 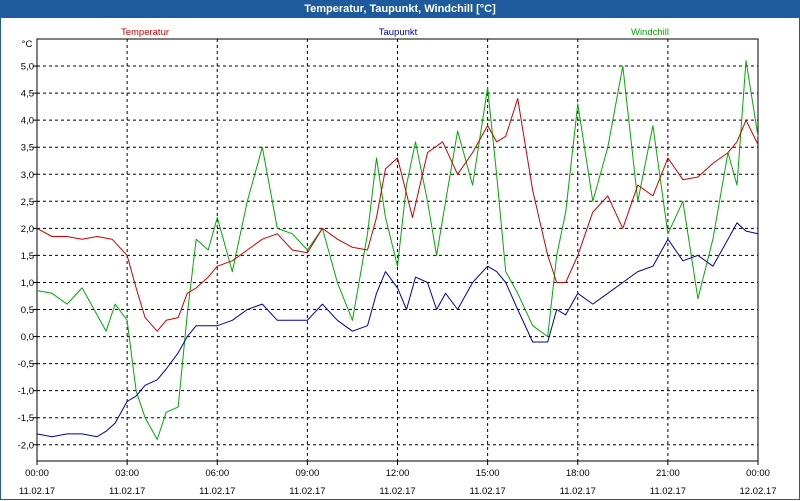 I want to click on y-tick-label: 4,0, so click(x=27, y=121).